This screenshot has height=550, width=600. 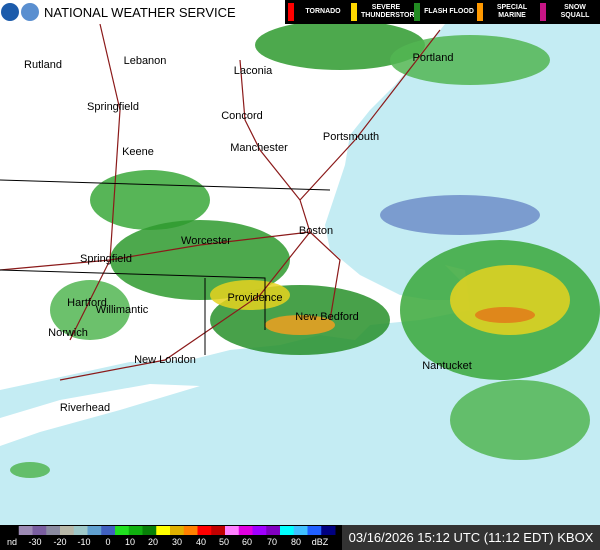 What do you see at coordinates (272, 542) in the screenshot?
I see `scale-label: 70` at bounding box center [272, 542].